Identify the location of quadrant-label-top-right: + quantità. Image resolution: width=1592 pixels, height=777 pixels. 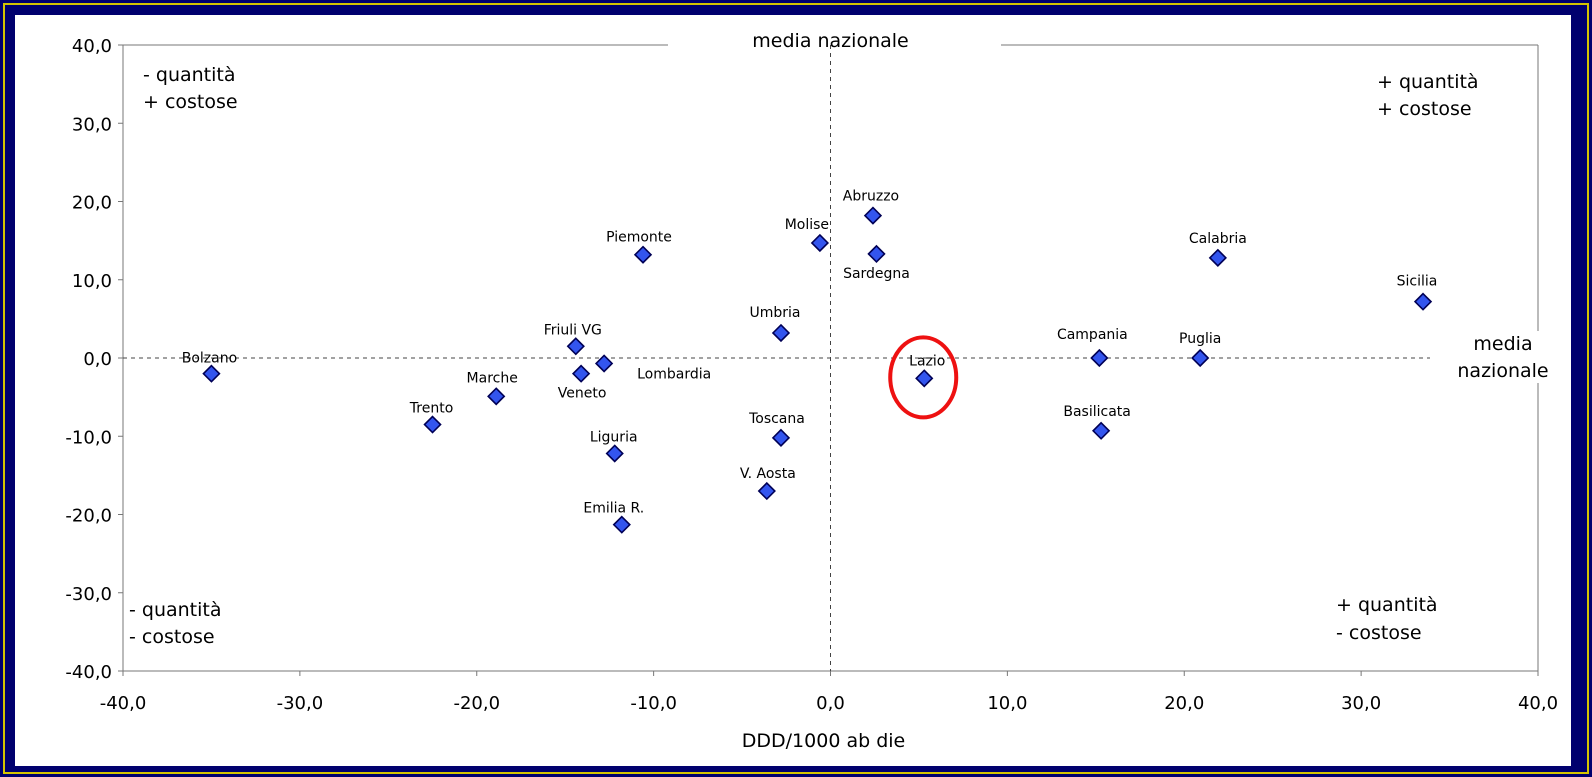
(1428, 82).